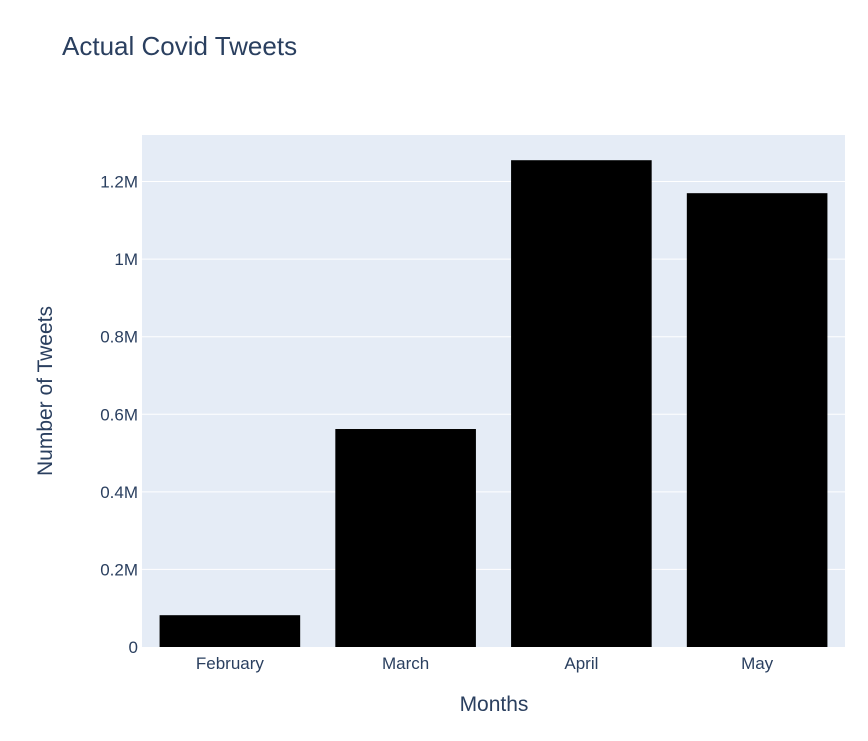 The width and height of the screenshot is (868, 741). I want to click on bar-march, so click(405, 538).